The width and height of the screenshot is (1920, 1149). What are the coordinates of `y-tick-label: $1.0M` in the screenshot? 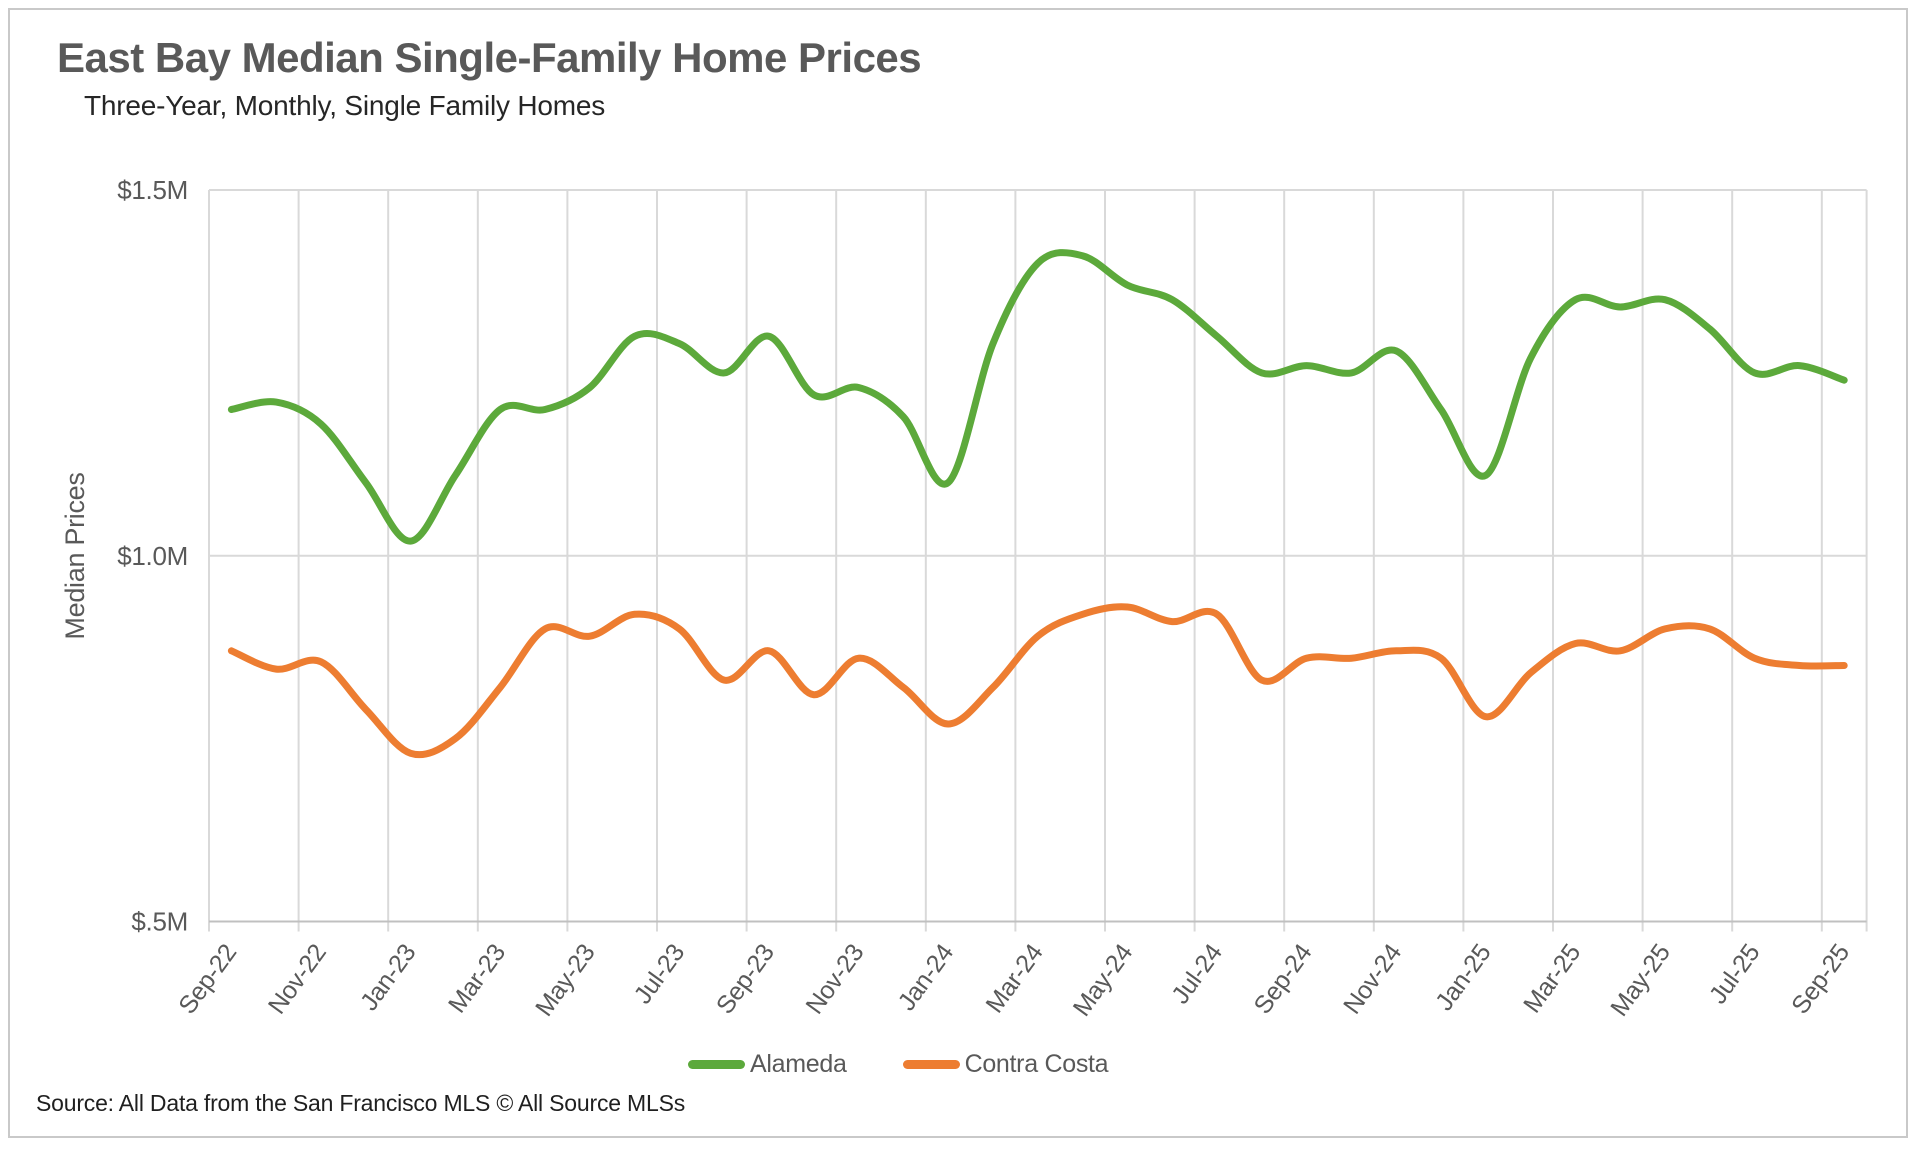 It's located at (152, 556).